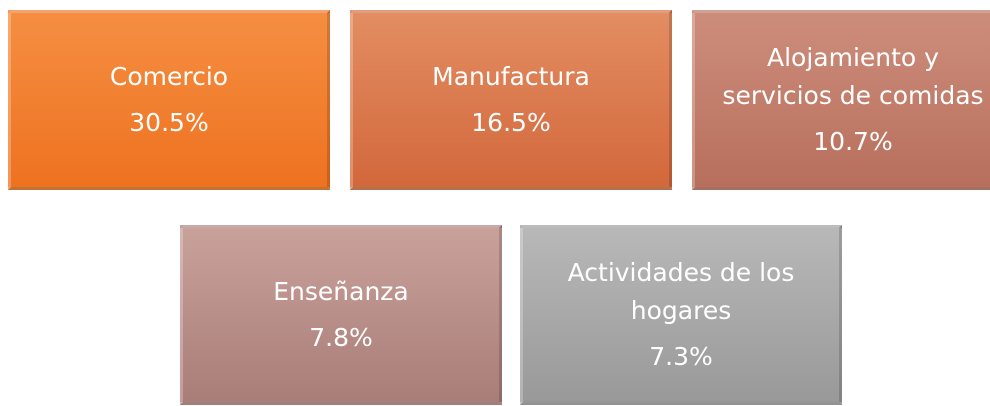  I want to click on box-value: 7.8%, so click(341, 337).